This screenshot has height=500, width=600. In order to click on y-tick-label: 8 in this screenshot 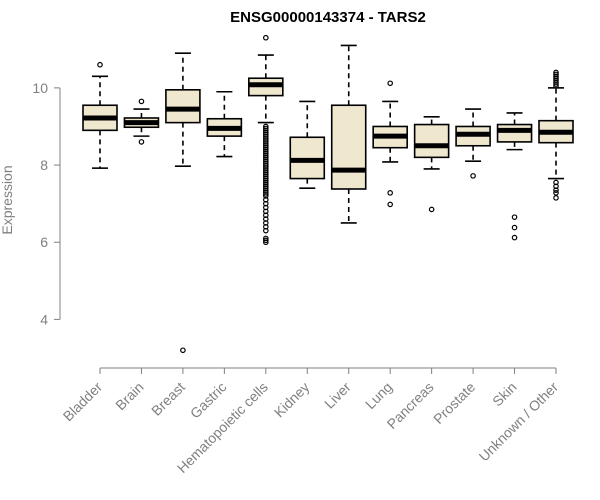, I will do `click(44, 165)`.